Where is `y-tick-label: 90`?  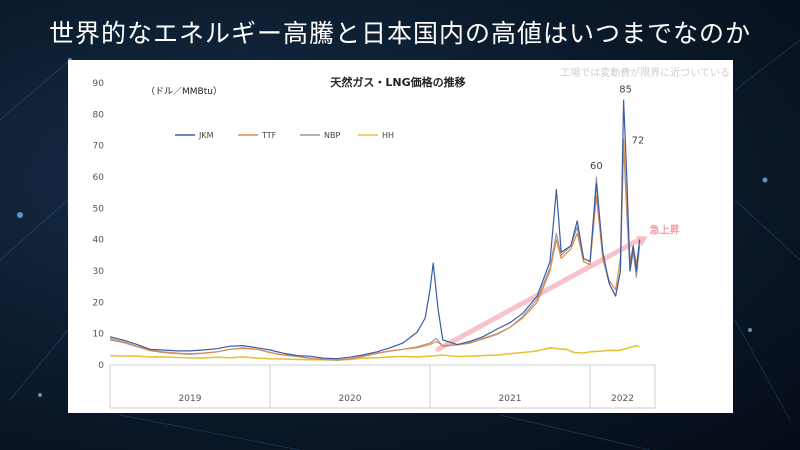 y-tick-label: 90 is located at coordinates (99, 84).